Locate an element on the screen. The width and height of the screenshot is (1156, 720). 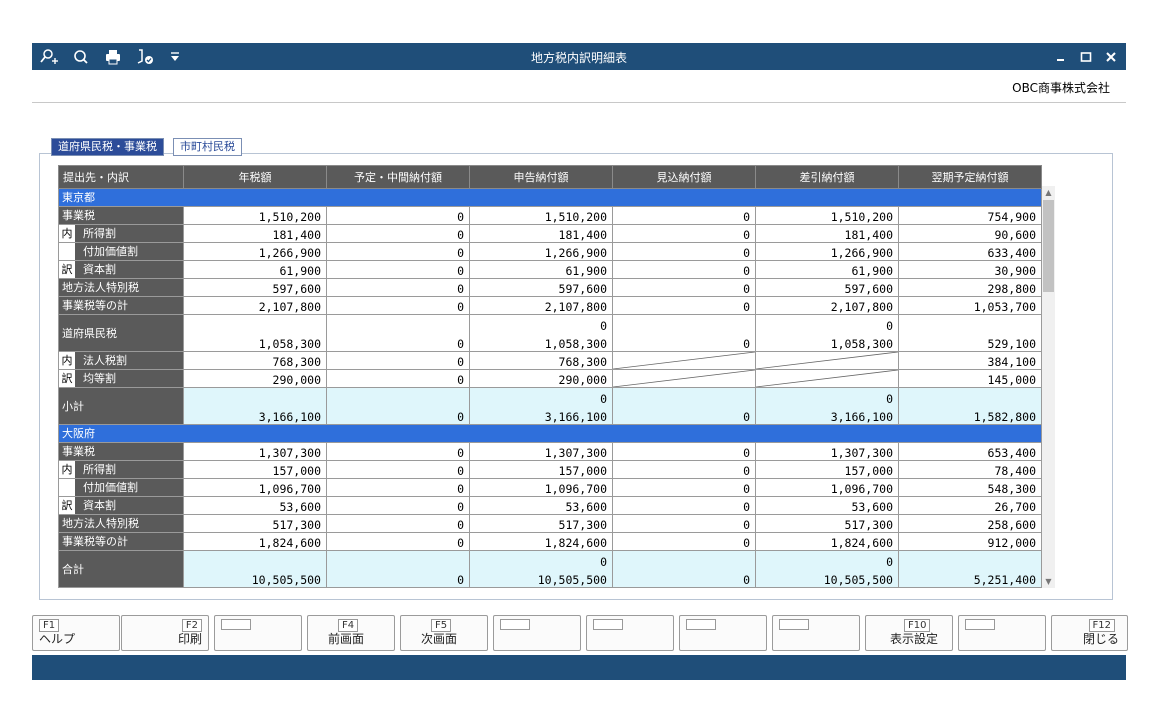
value-cell: 653,400 is located at coordinates (970, 451).